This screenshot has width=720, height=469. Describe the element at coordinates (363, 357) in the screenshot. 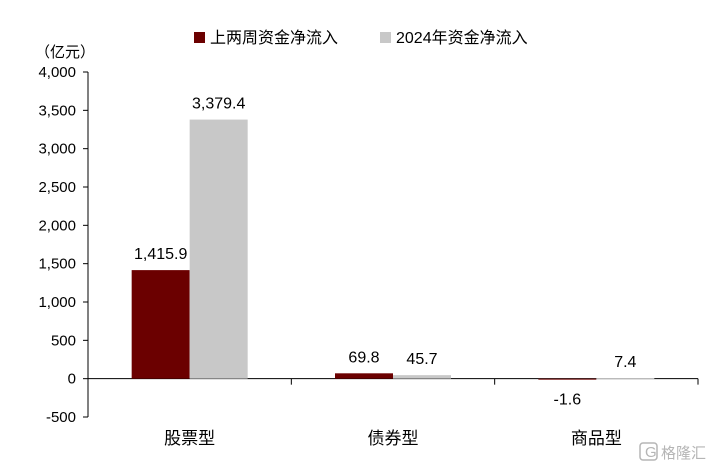

I see `data-label: 69.8` at that location.